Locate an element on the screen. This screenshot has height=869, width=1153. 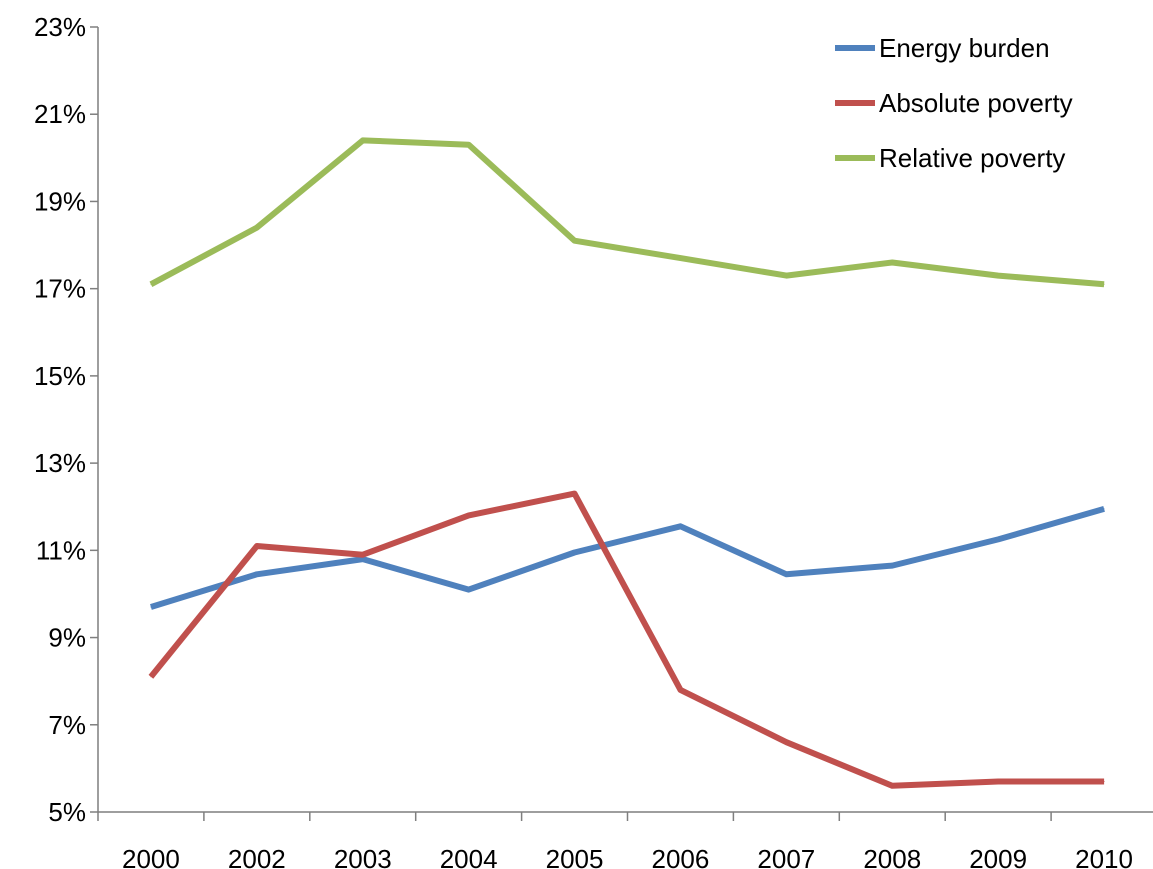
legend-label: Relative poverty is located at coordinates (972, 158).